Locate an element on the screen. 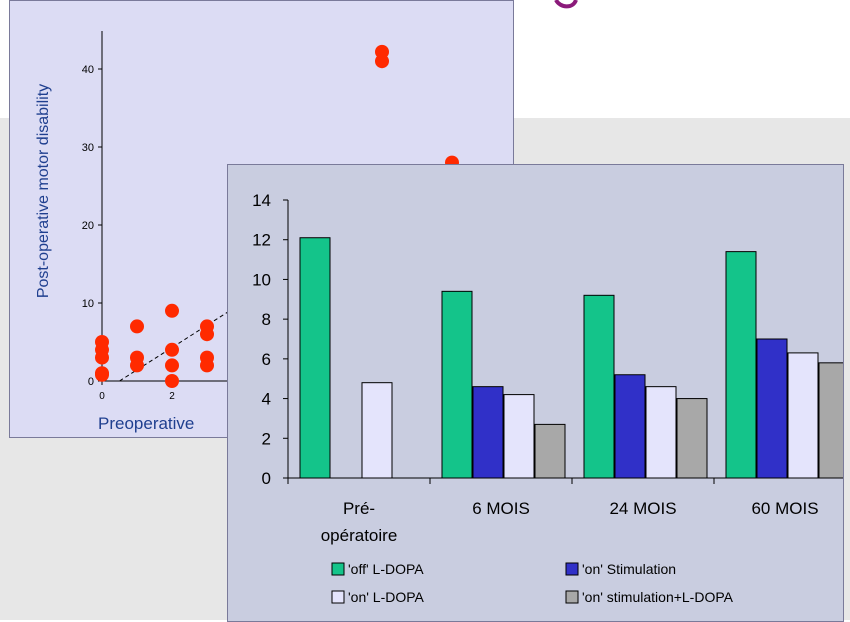  bar-category-label: 6 MOIS is located at coordinates (501, 508).